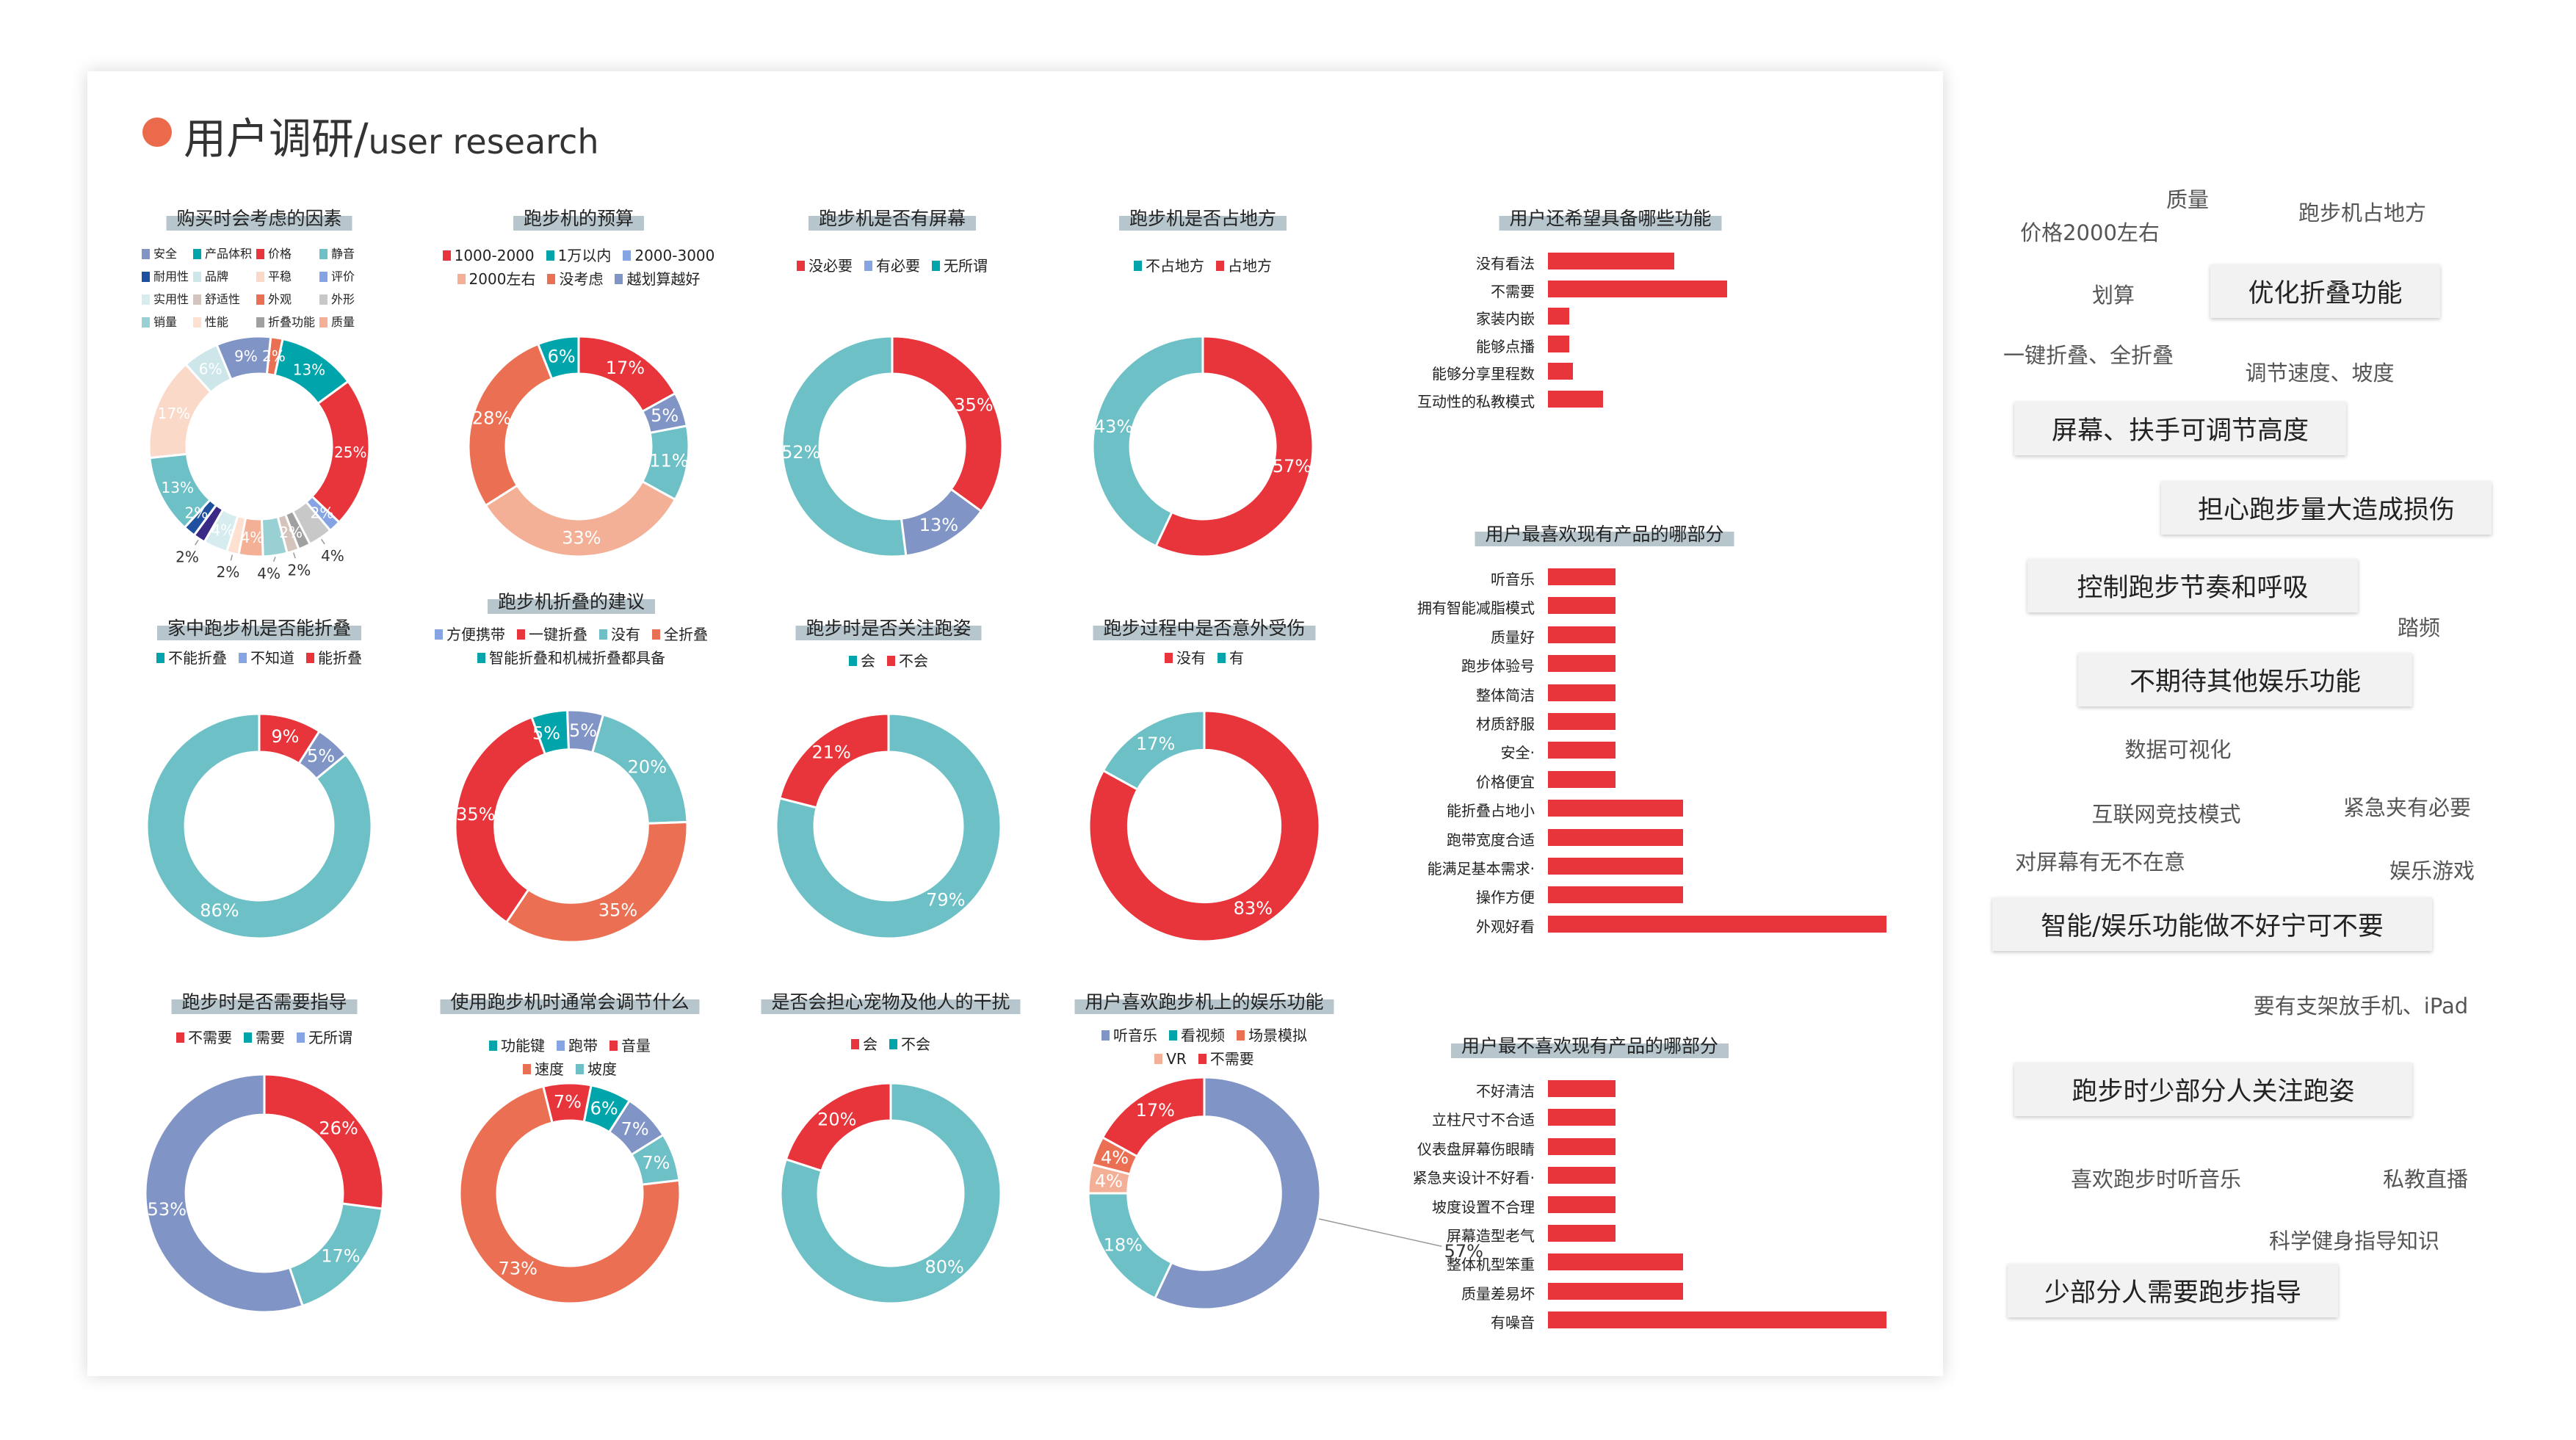 The height and width of the screenshot is (1440, 2576). I want to click on legend-item: 方便携带, so click(470, 634).